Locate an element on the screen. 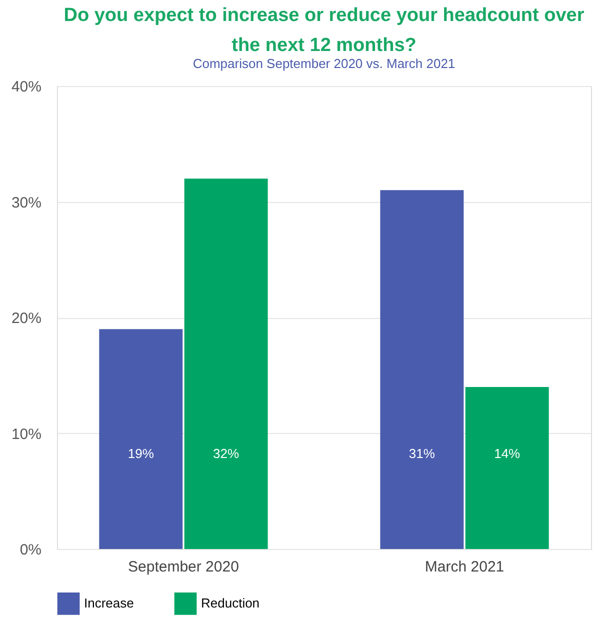 The image size is (603, 621). y-tick-label: 30% is located at coordinates (26, 203).